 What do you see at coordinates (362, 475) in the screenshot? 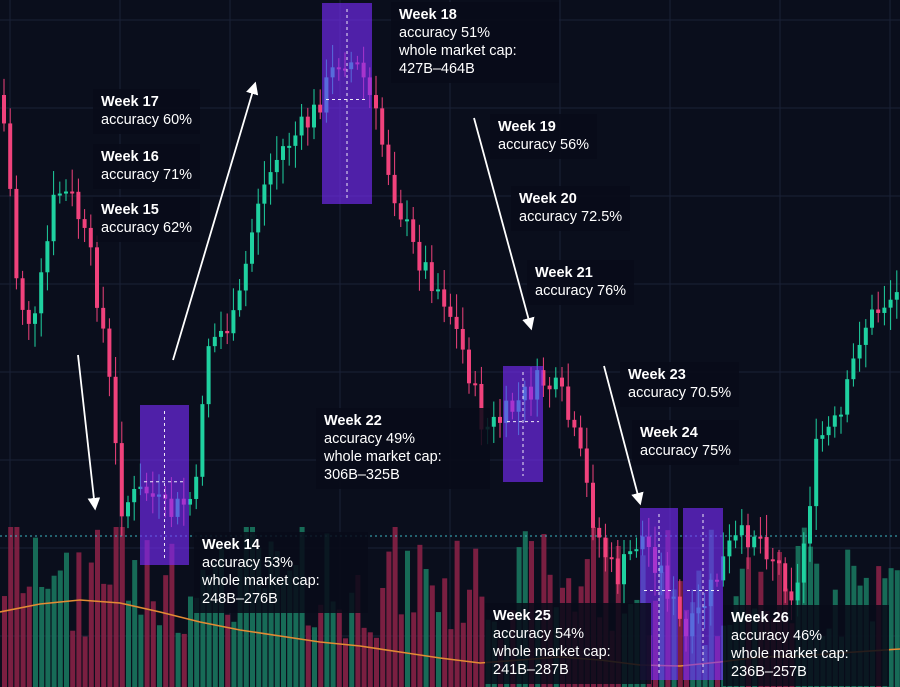
I see `market-cap-value: 306B–325B` at bounding box center [362, 475].